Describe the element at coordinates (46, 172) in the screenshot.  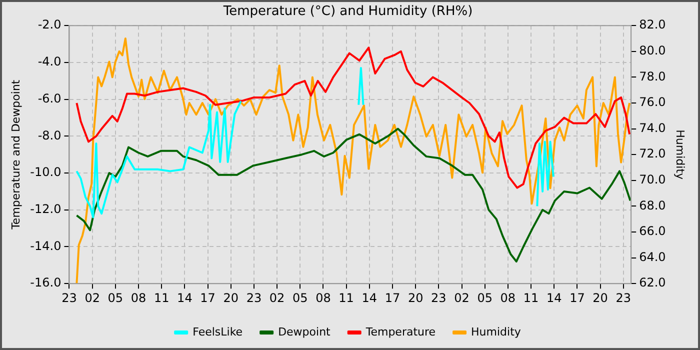
I see `y-tick-label: -10.0` at that location.